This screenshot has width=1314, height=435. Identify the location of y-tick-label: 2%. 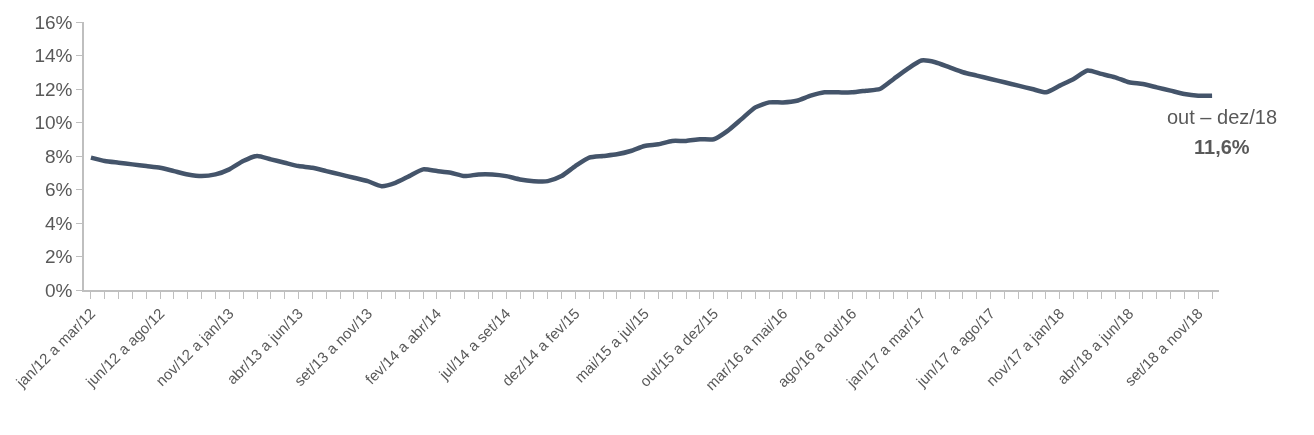
(58, 257).